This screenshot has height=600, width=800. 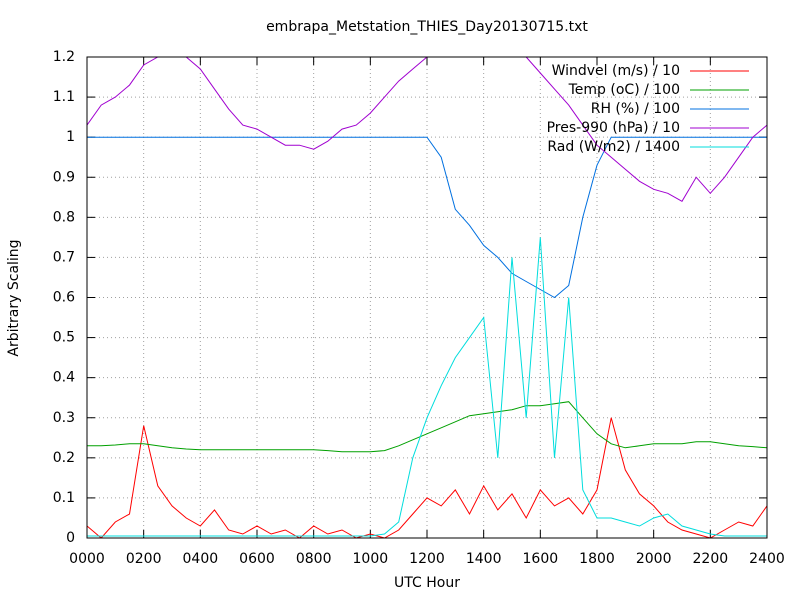 I want to click on series-line, so click(x=427, y=427).